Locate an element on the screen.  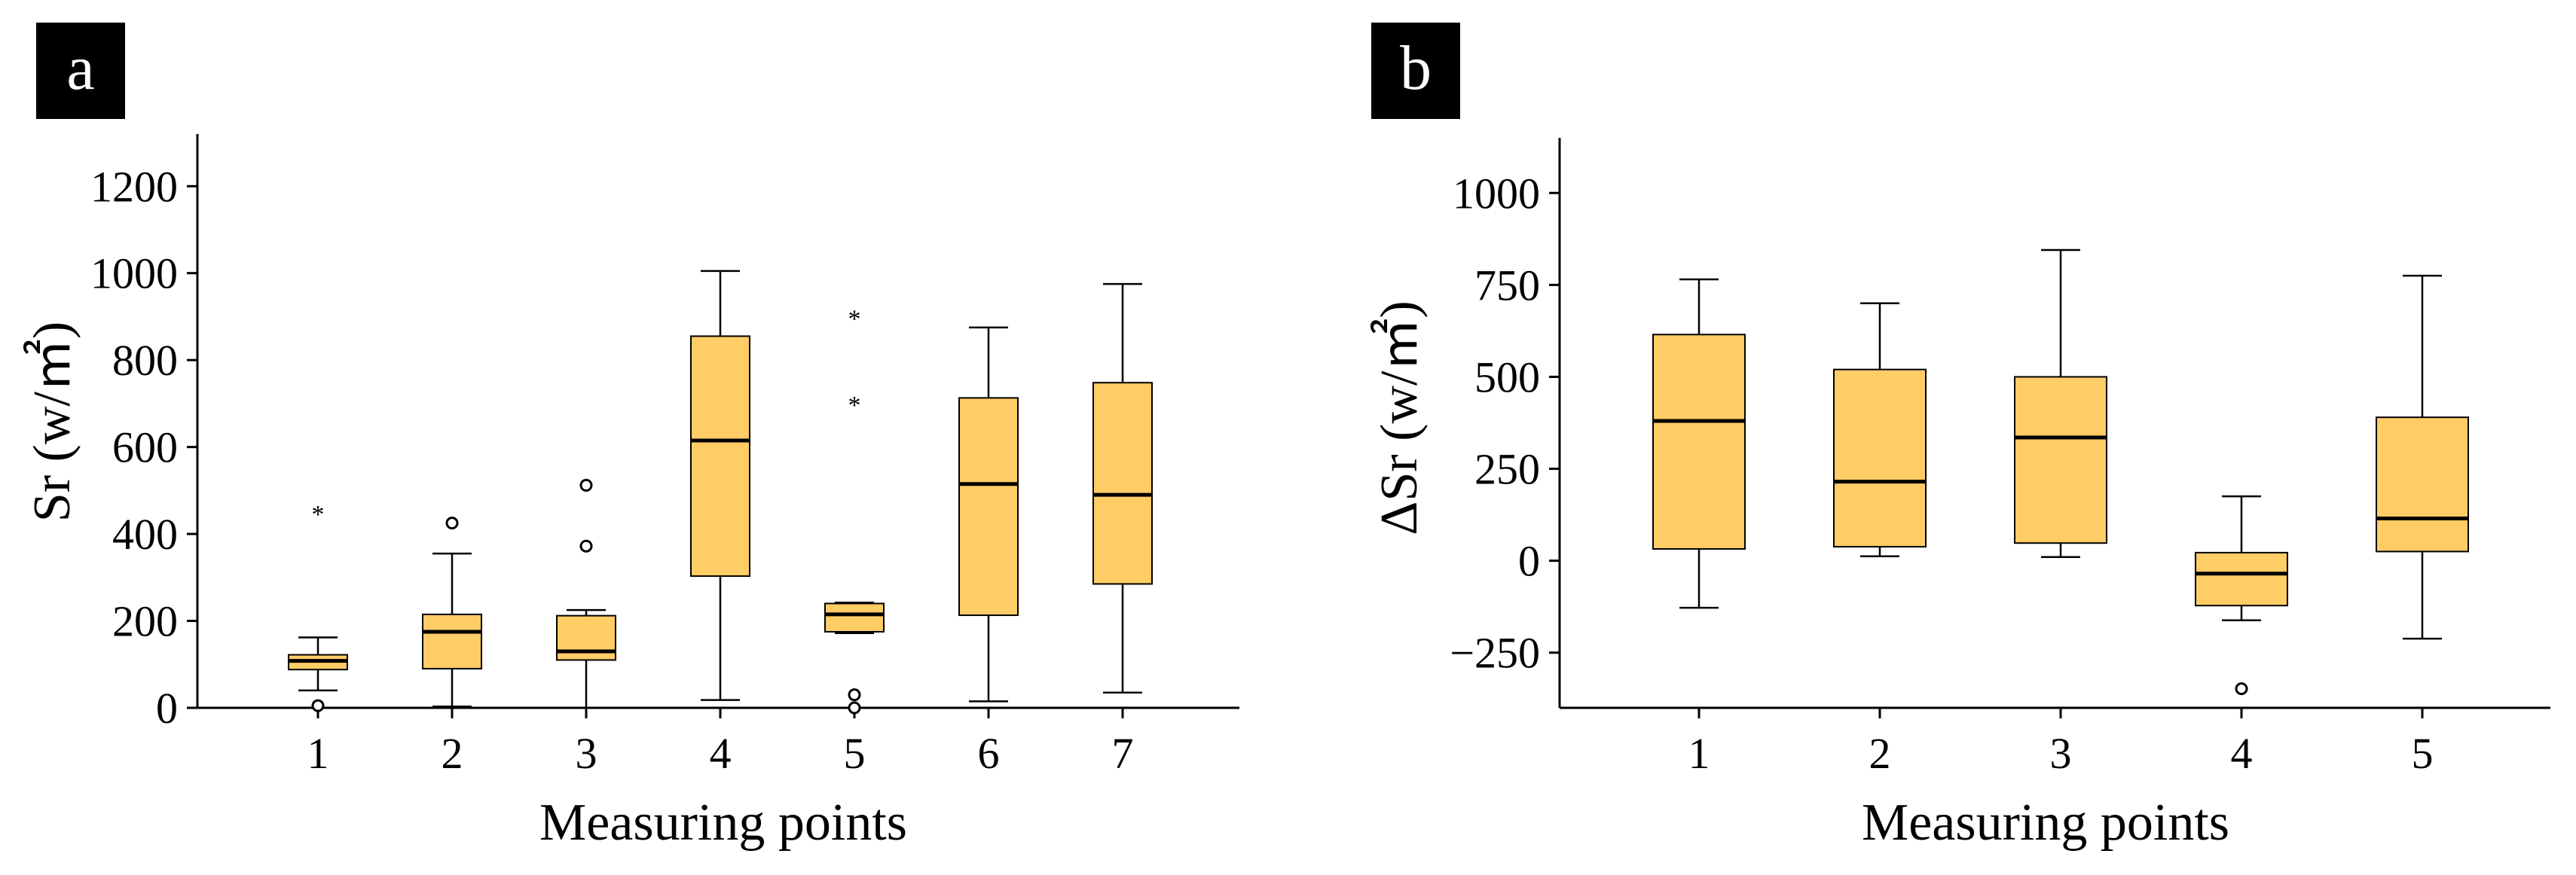
panel-a-box-4: 4 is located at coordinates (720, 524).